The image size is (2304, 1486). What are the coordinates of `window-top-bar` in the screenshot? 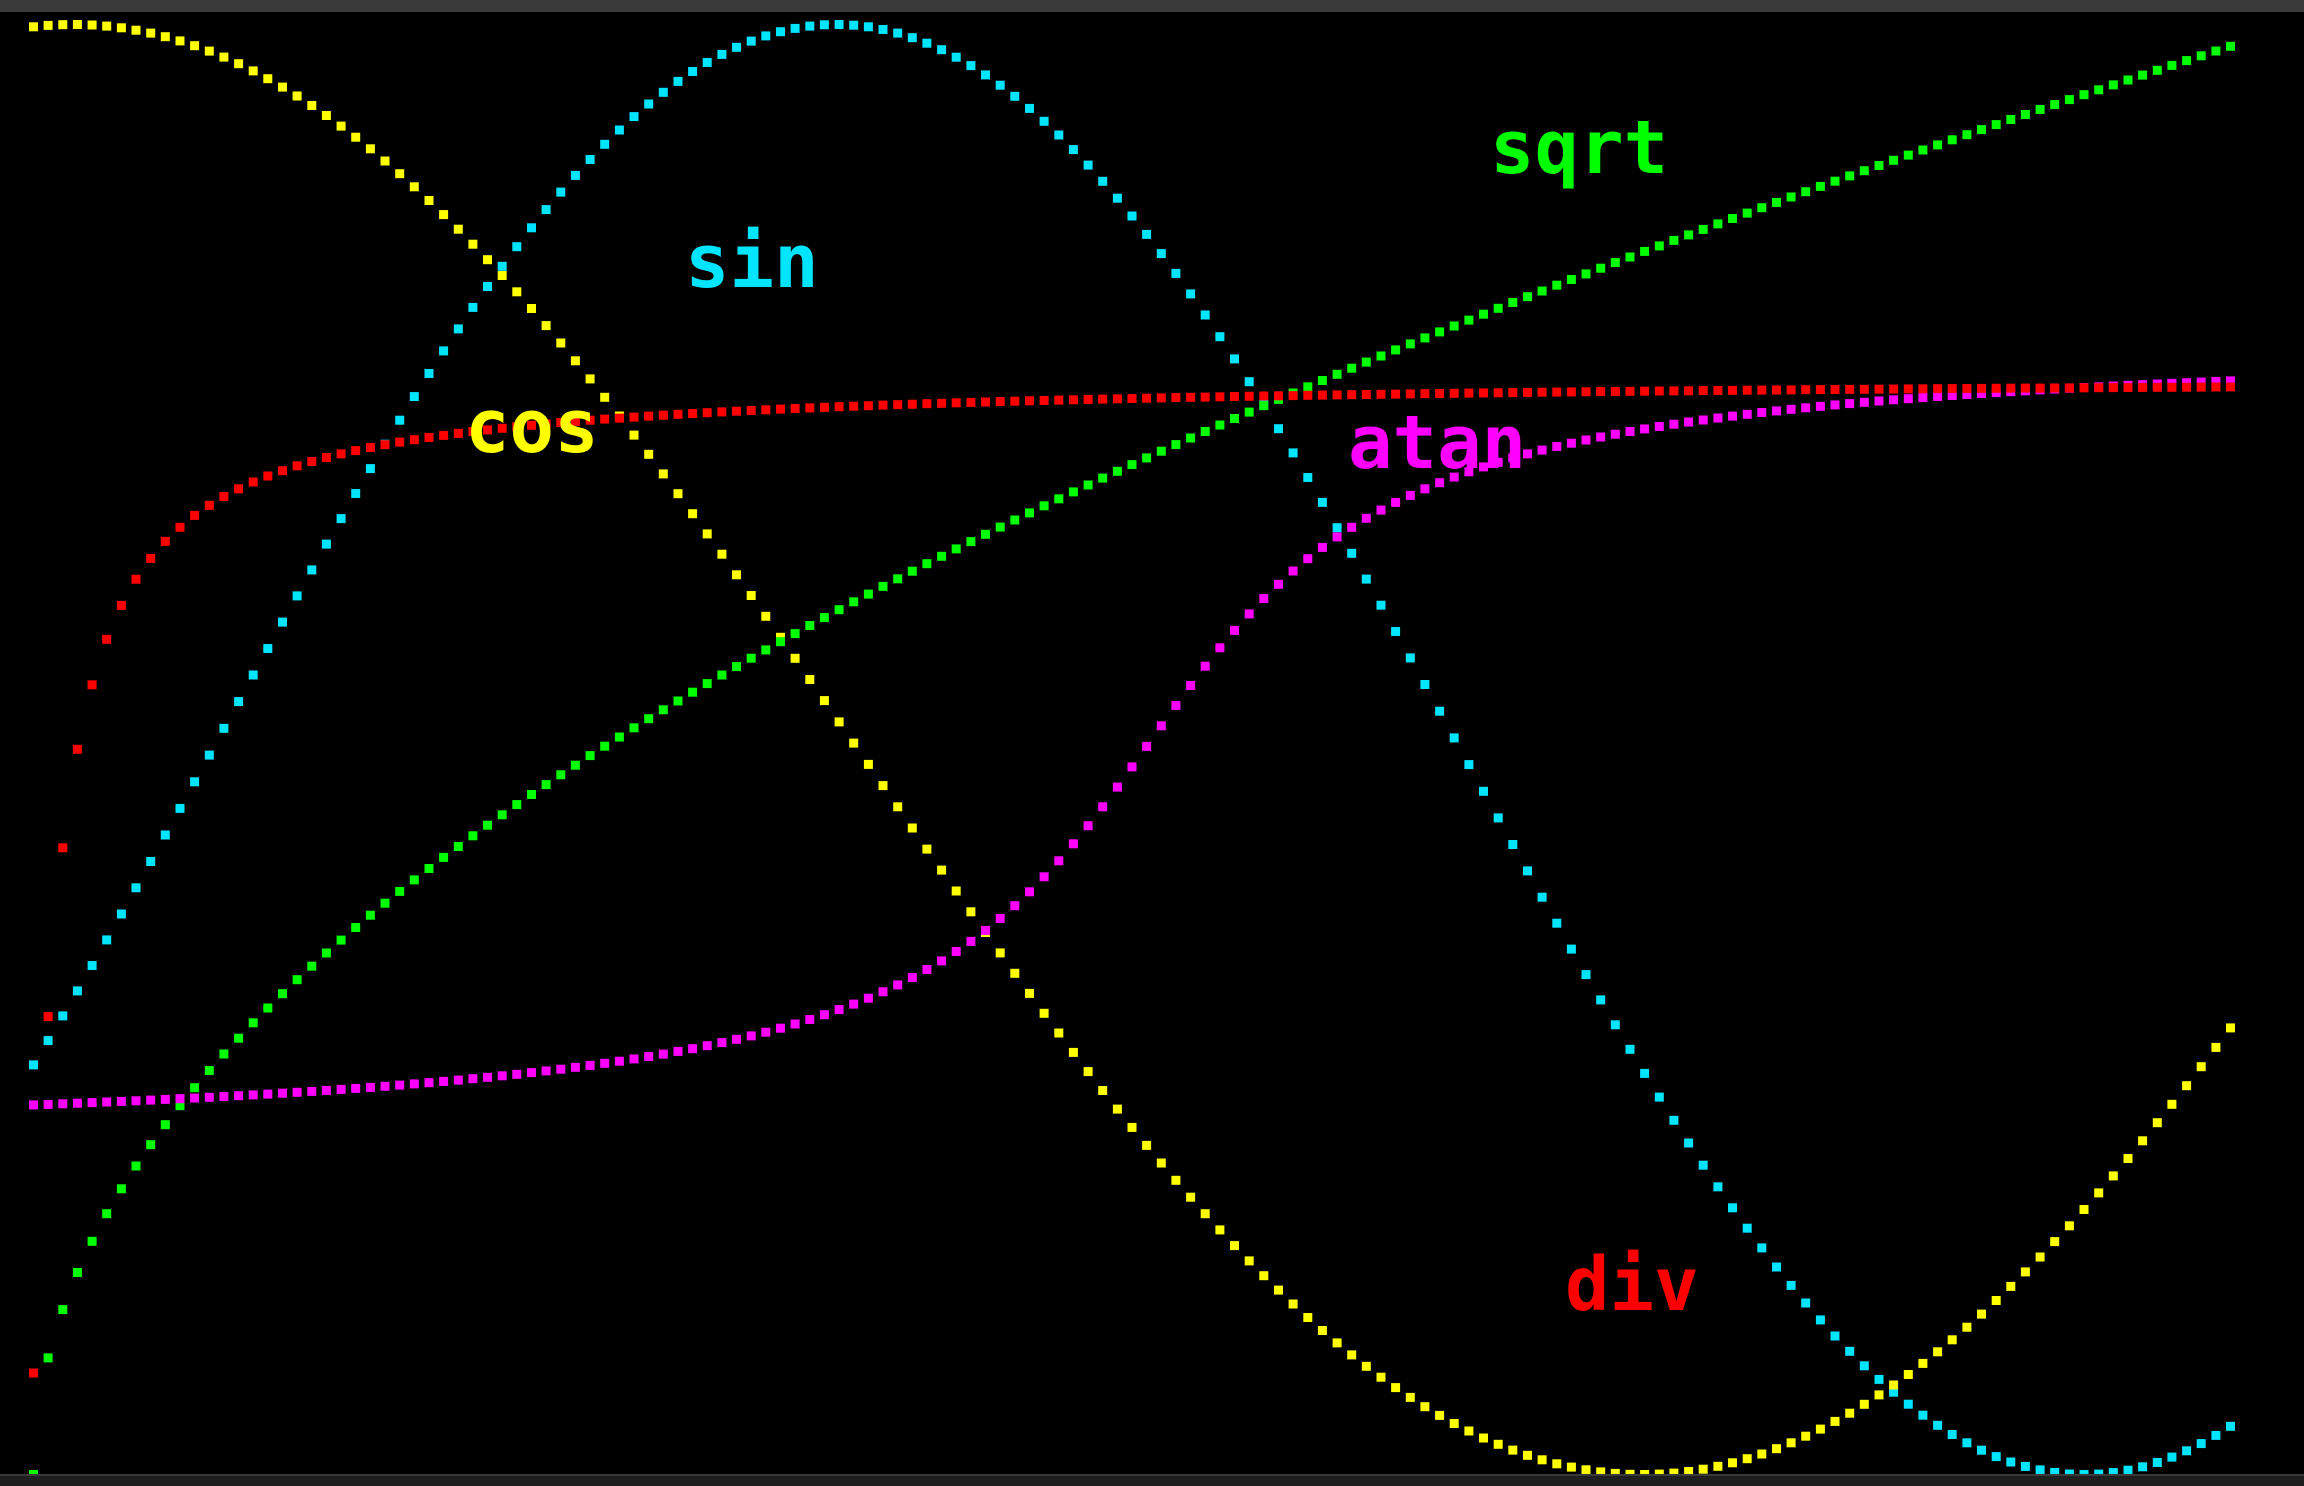 It's located at (1152, 6).